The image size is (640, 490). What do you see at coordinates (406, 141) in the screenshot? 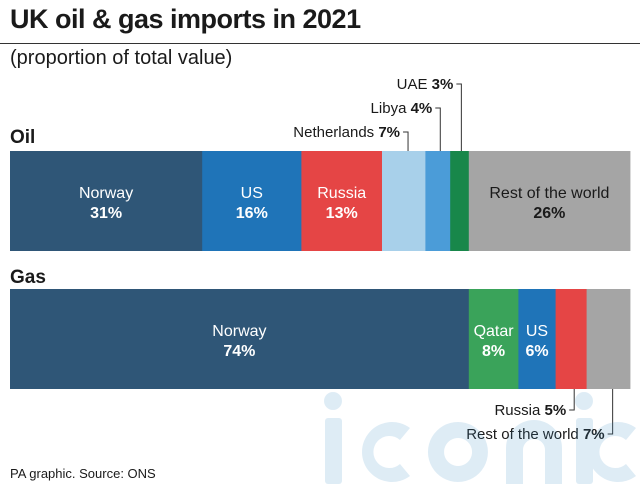
I see `callout-line-oil-netherlands` at bounding box center [406, 141].